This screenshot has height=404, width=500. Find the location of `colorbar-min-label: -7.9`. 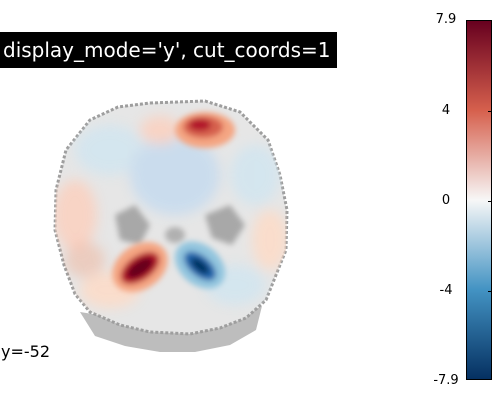

colorbar-min-label: -7.9 is located at coordinates (446, 380).